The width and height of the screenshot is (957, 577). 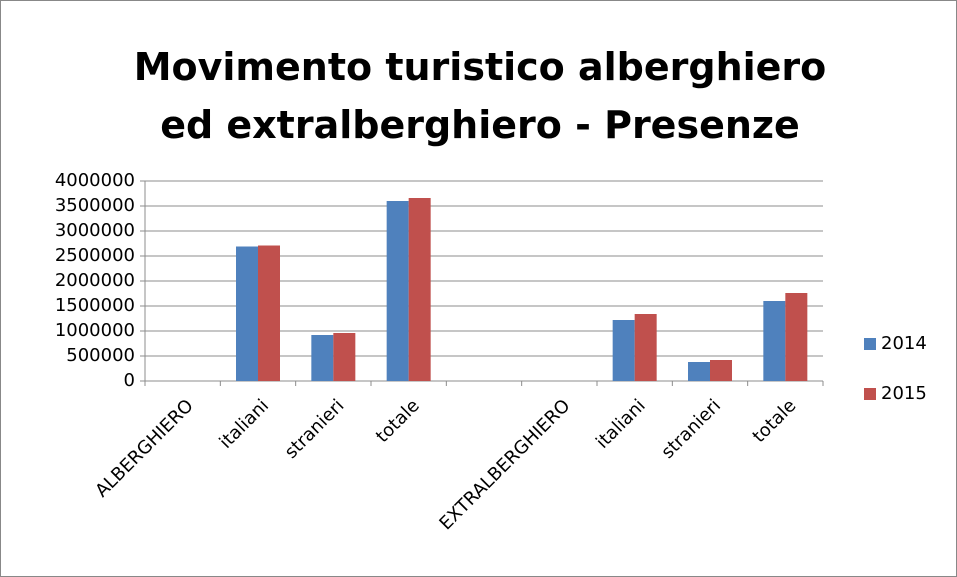 I want to click on y-tick-label: 500000, so click(x=100, y=355).